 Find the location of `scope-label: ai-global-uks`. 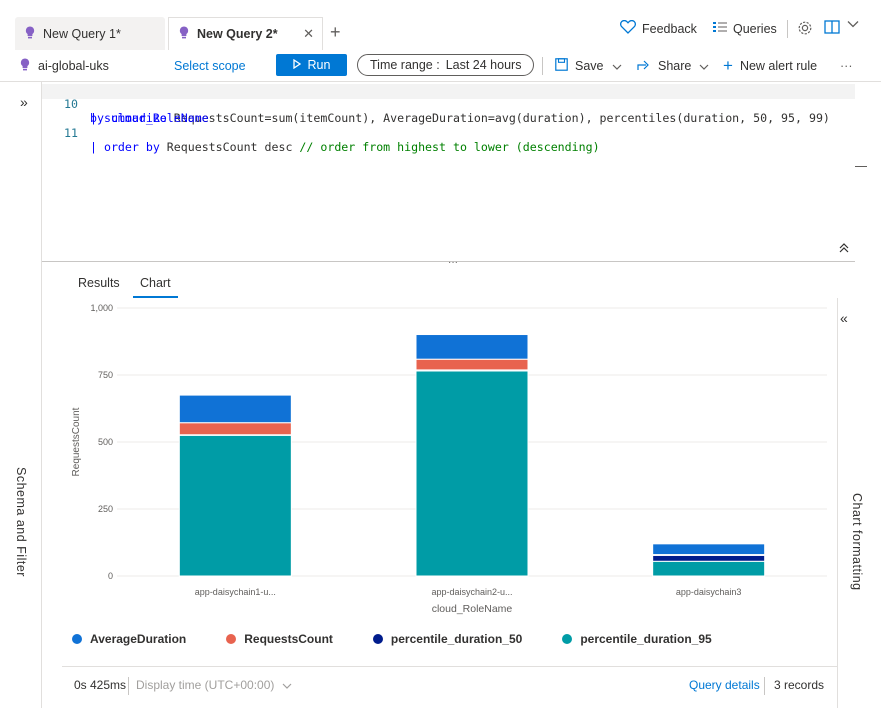

scope-label: ai-global-uks is located at coordinates (73, 66).